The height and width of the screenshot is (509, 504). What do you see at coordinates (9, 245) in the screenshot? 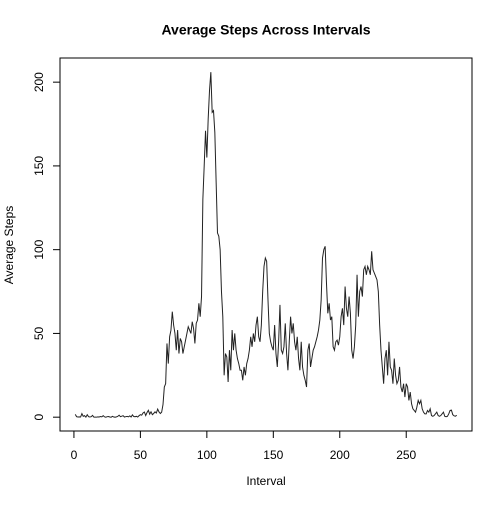
I see `y-axis-label: Average Steps` at bounding box center [9, 245].